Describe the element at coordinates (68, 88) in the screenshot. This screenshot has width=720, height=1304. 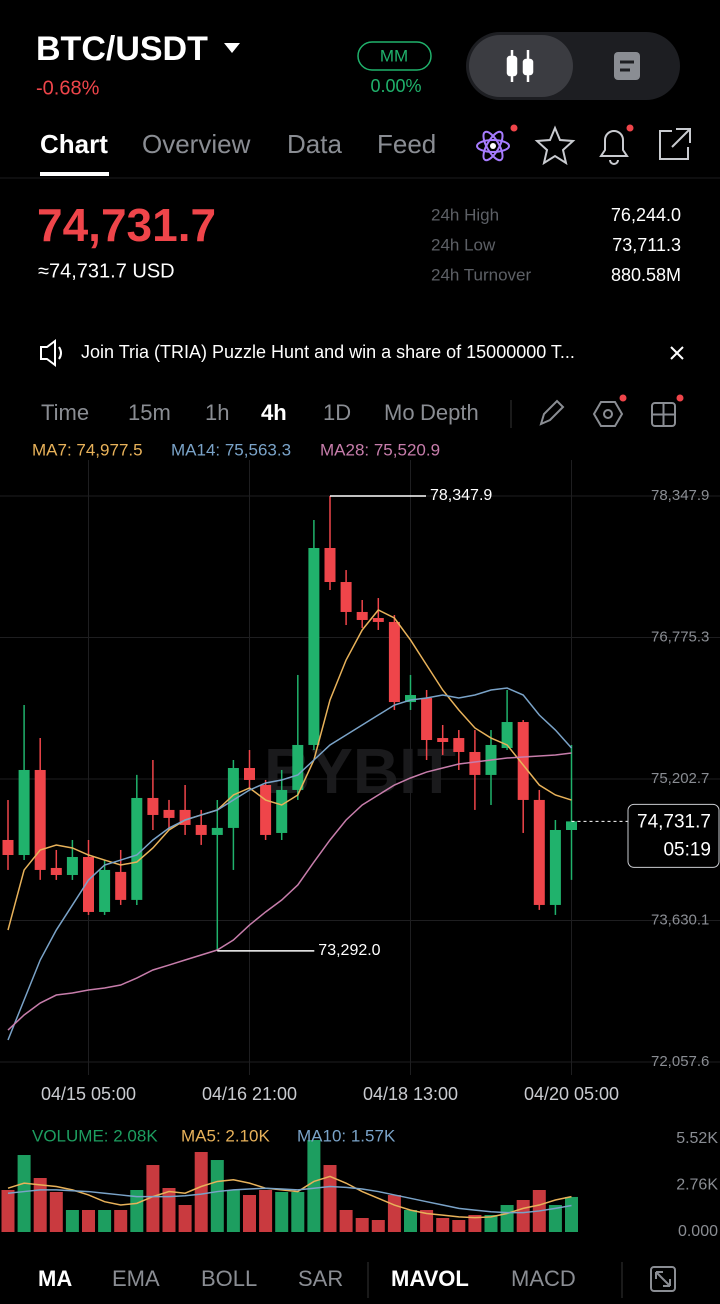
I see `change: -0.68%` at that location.